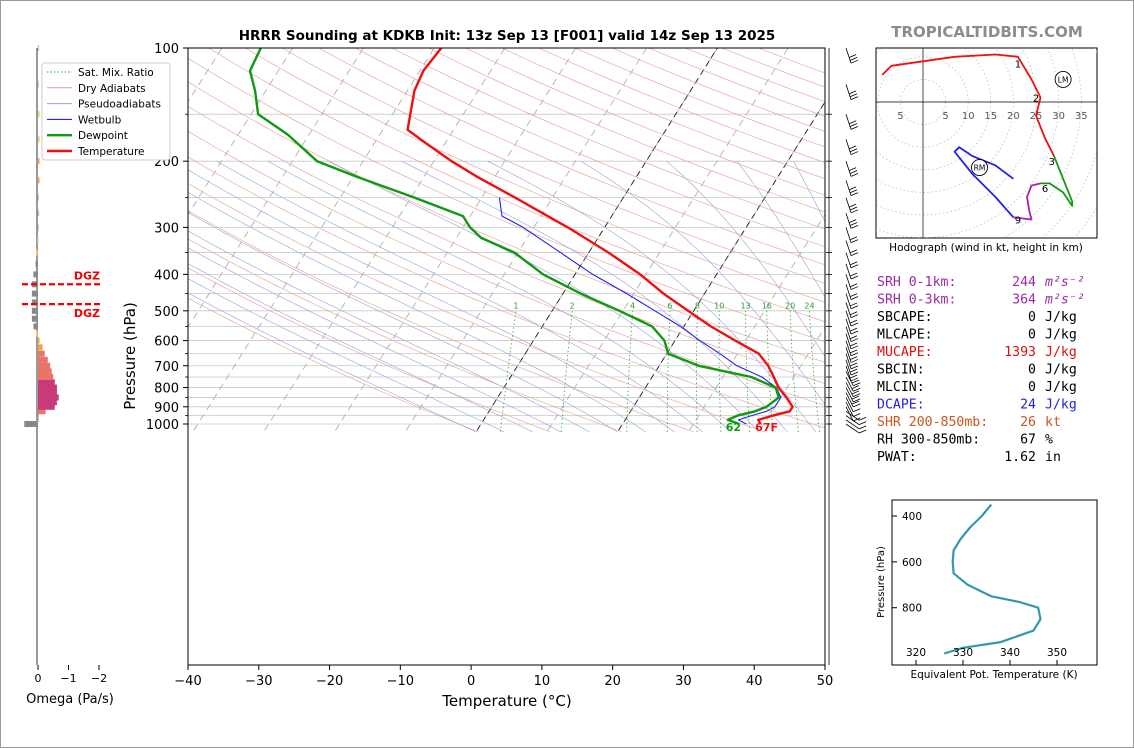 The height and width of the screenshot is (748, 1134). What do you see at coordinates (116, 73) in the screenshot?
I see `legend-label: Sat. Mix. Ratio` at bounding box center [116, 73].